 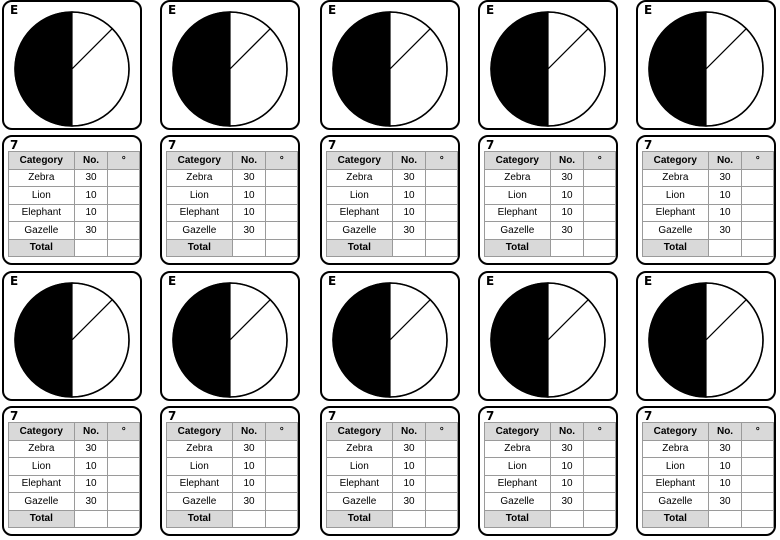 What do you see at coordinates (199, 518) in the screenshot?
I see `total-label: Total` at bounding box center [199, 518].